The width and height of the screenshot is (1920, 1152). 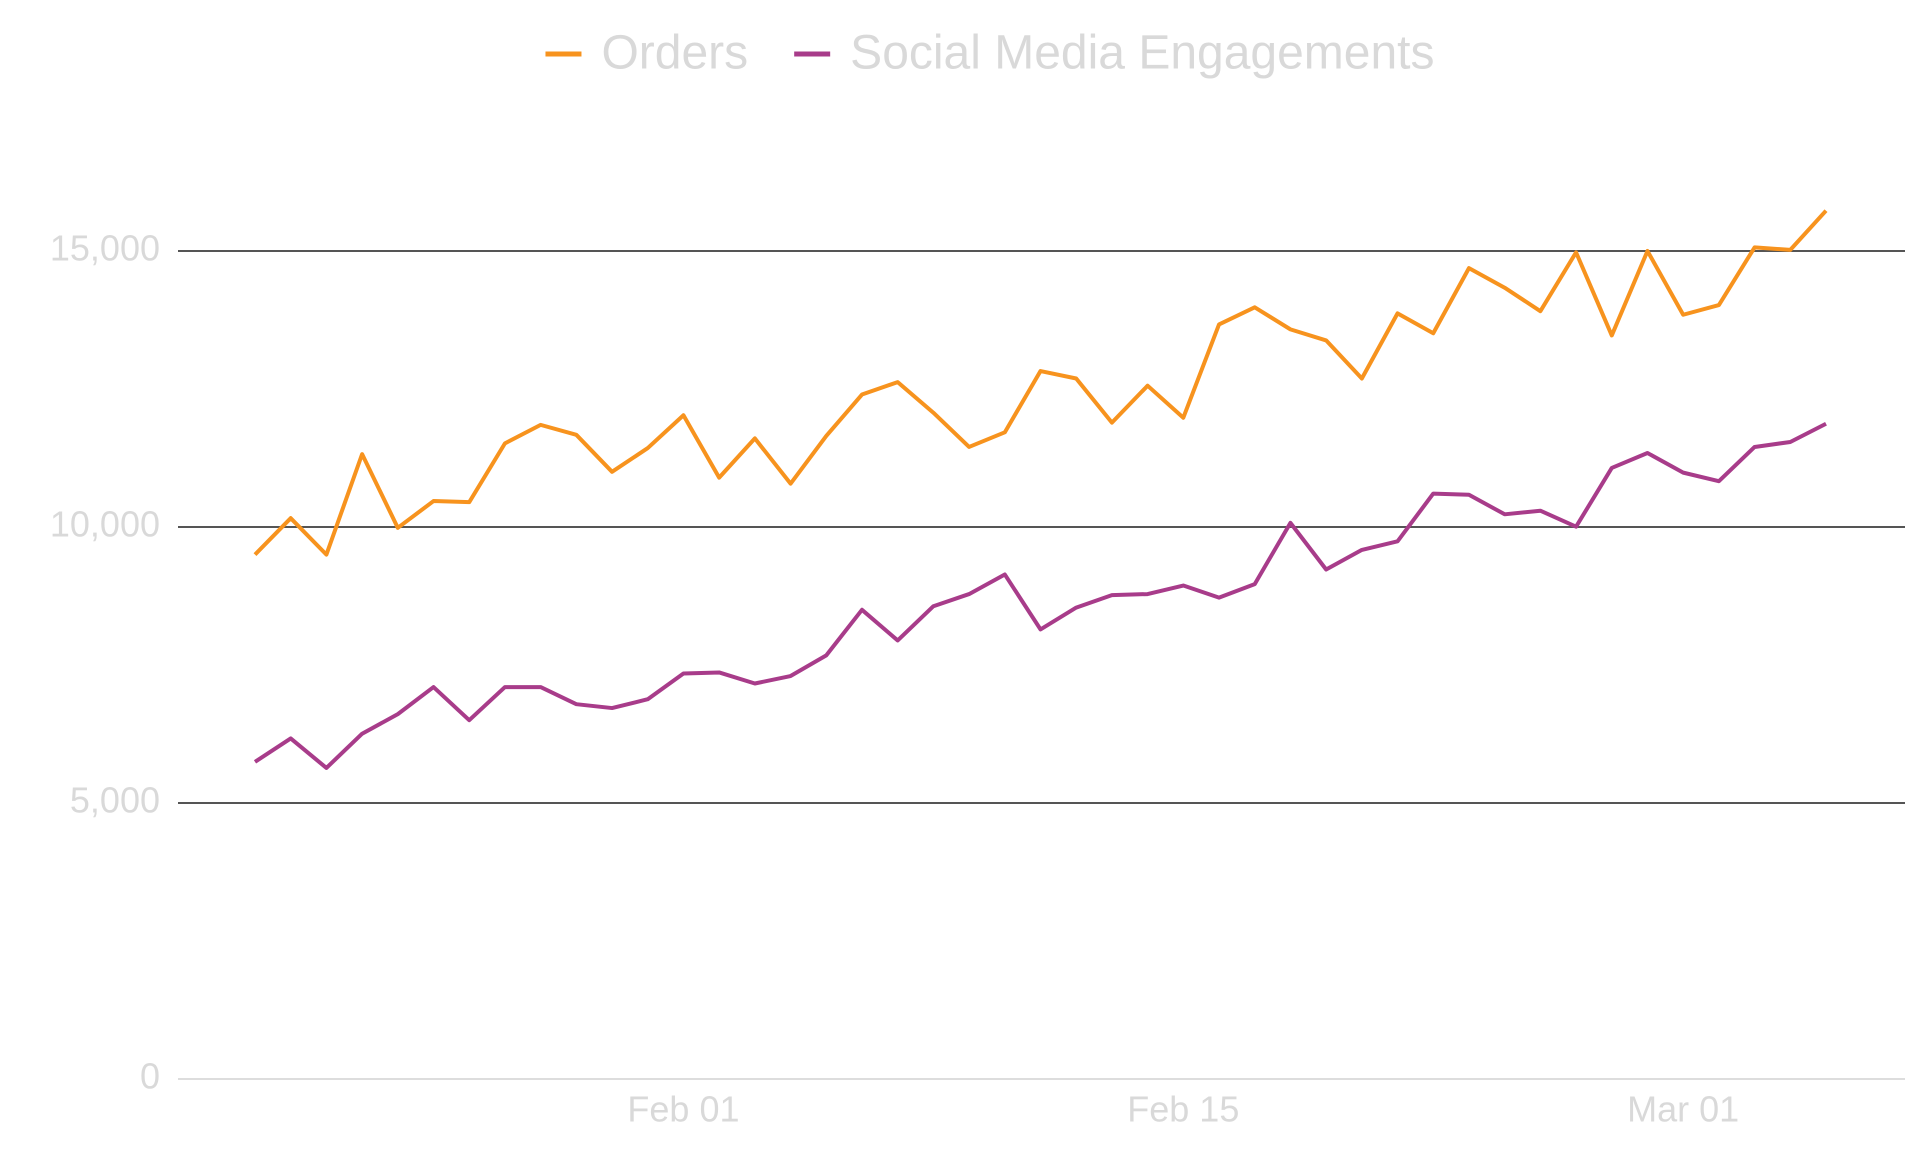 I want to click on legend-label: Orders, so click(x=674, y=53).